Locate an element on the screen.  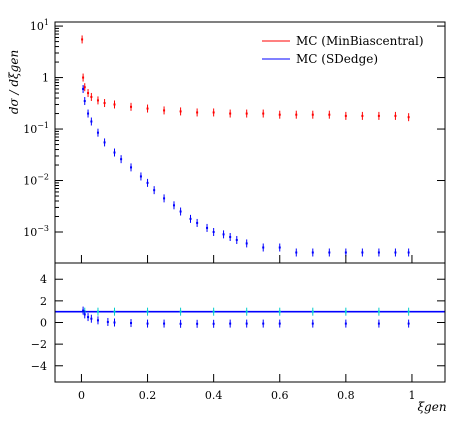
main-y-tick-label: 10⁻² is located at coordinates (36, 180).